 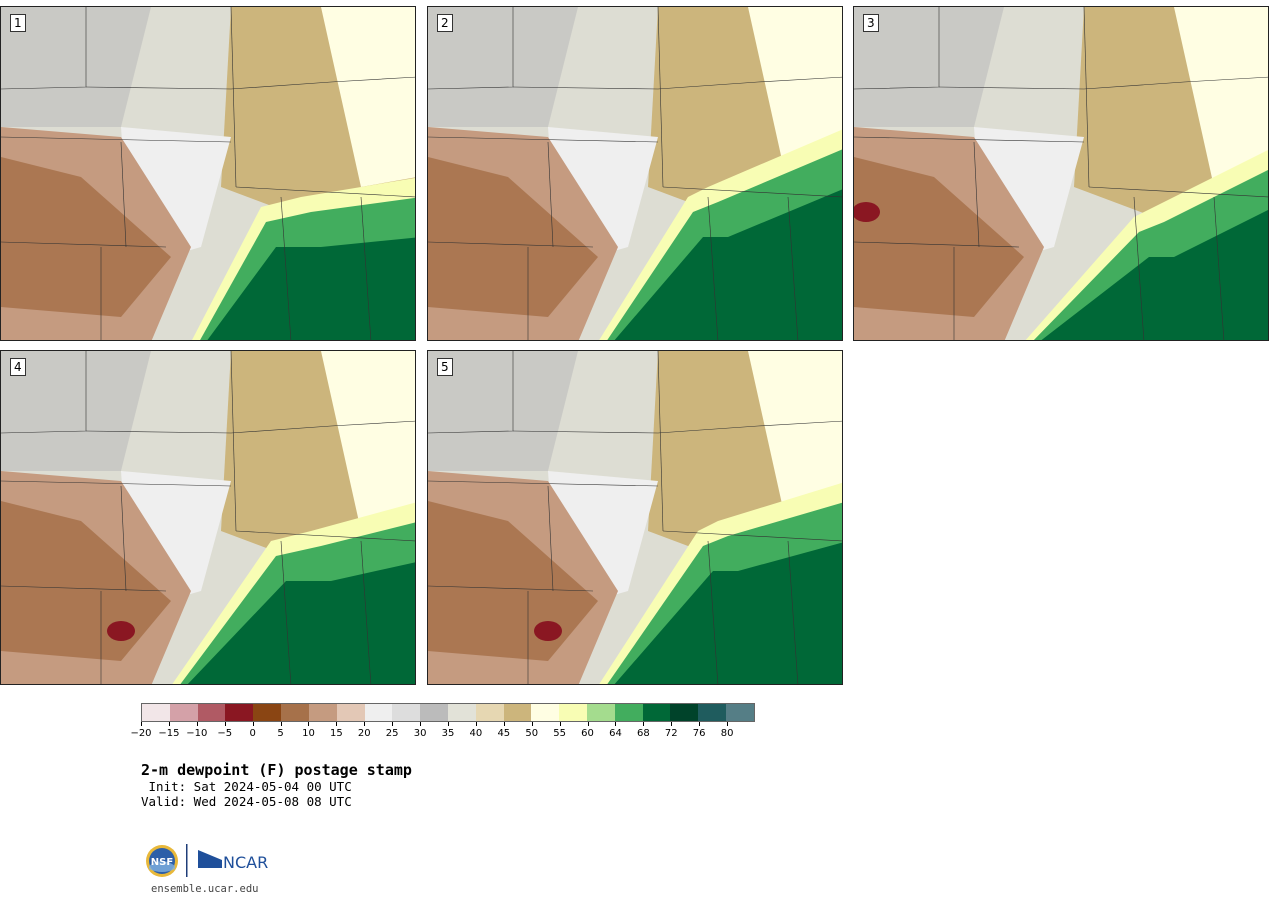 I want to click on colorbar-tick-label: 35, so click(x=448, y=733).